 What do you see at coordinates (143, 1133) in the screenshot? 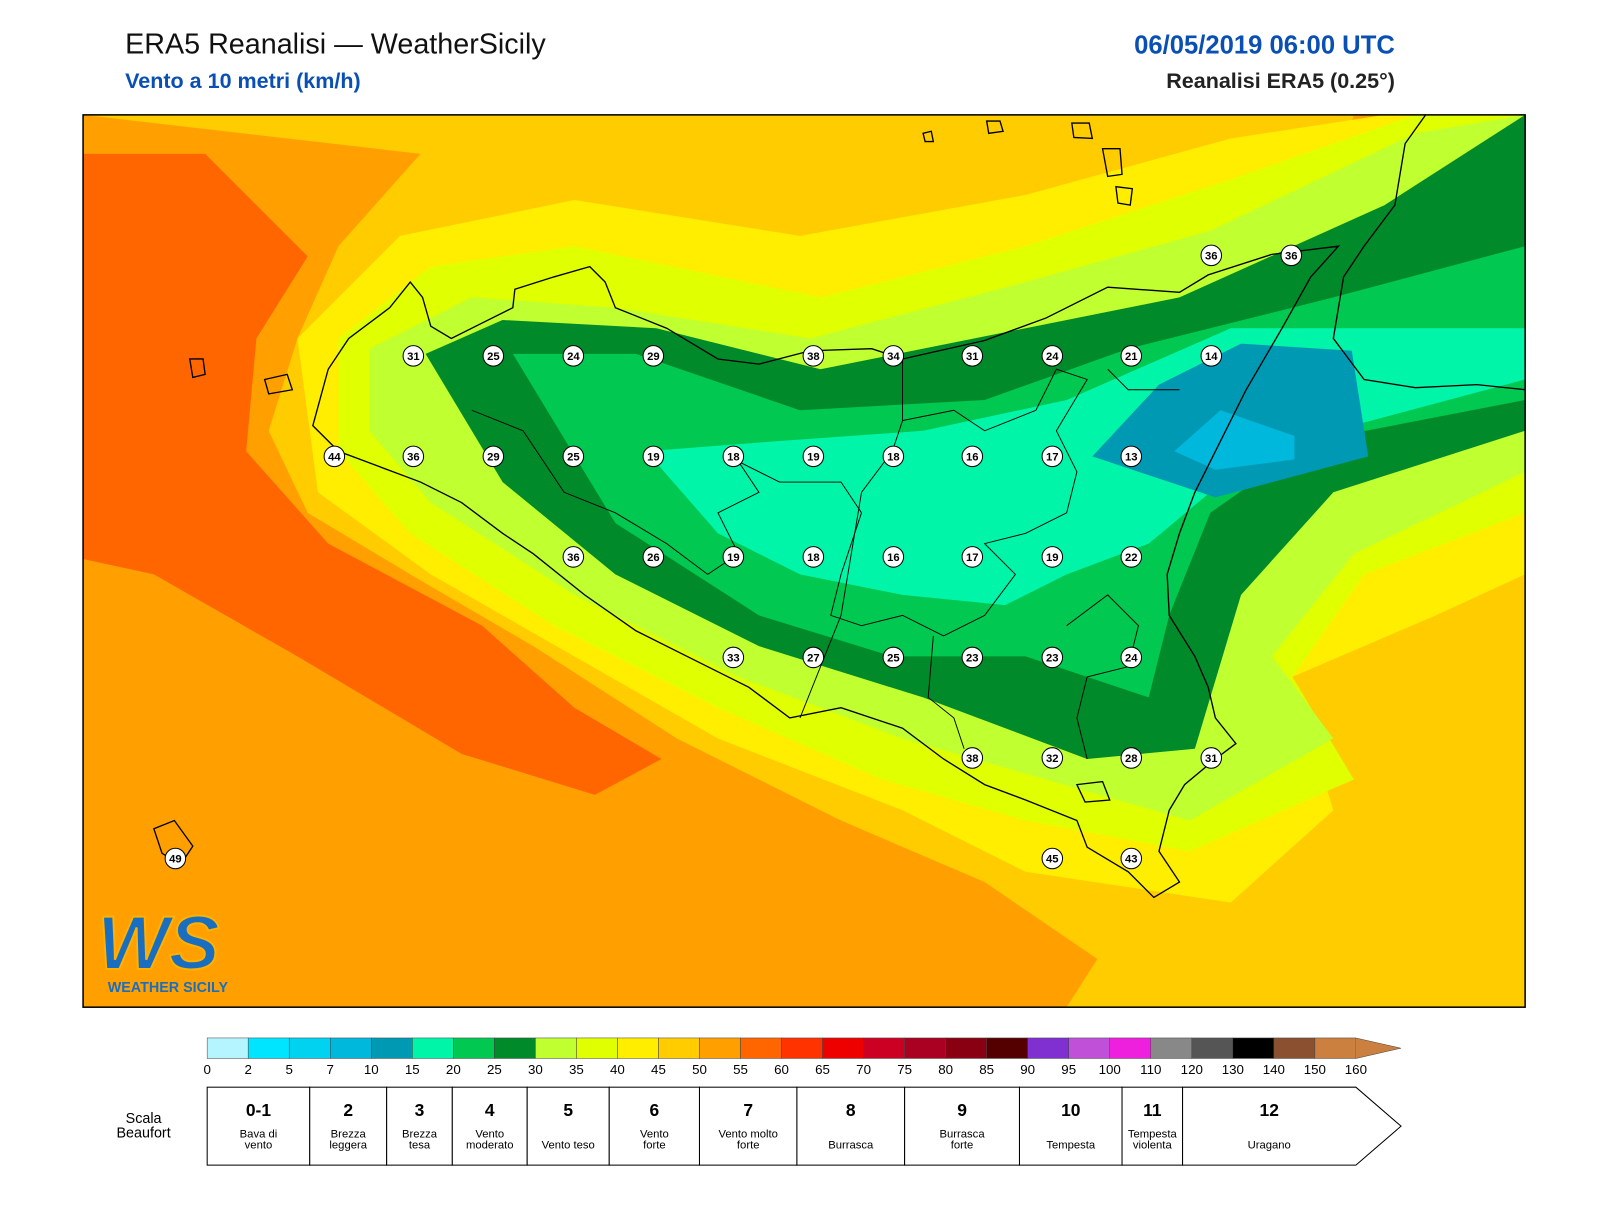
I see `beaufort-label: Beaufort` at bounding box center [143, 1133].